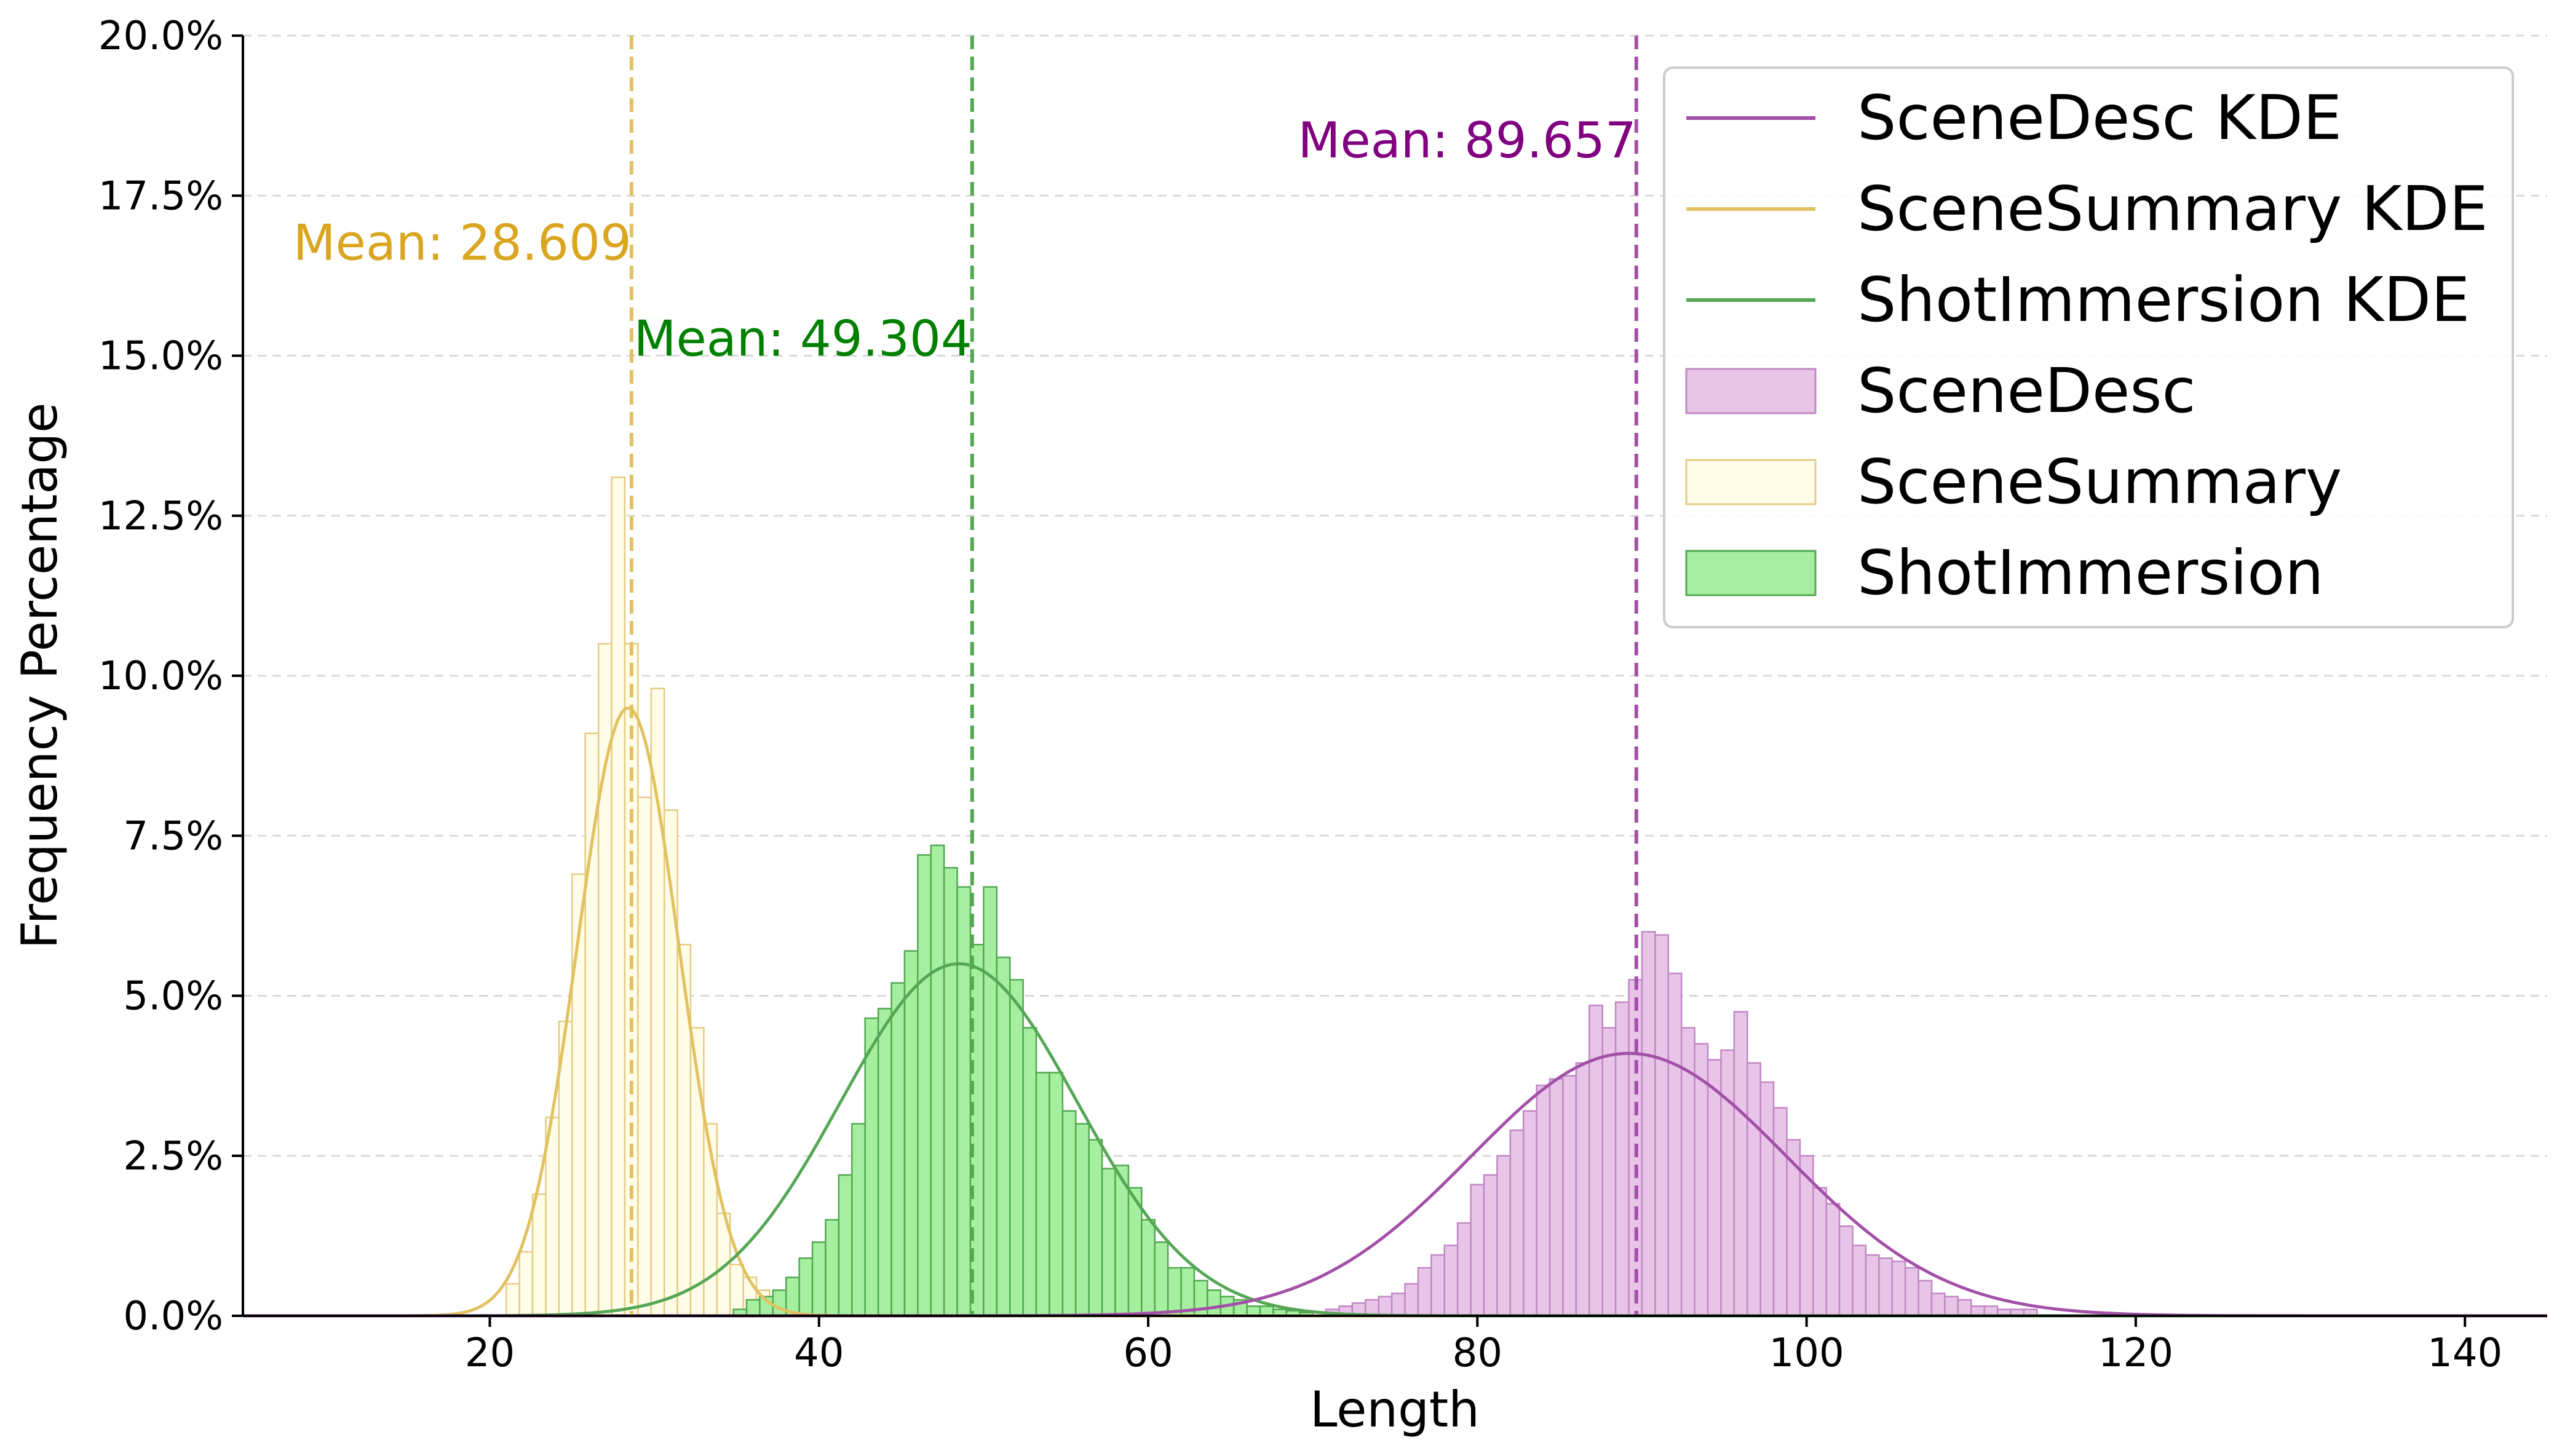 This screenshot has height=1456, width=2562. What do you see at coordinates (160, 516) in the screenshot?
I see `y-tick-label: 12.5%` at bounding box center [160, 516].